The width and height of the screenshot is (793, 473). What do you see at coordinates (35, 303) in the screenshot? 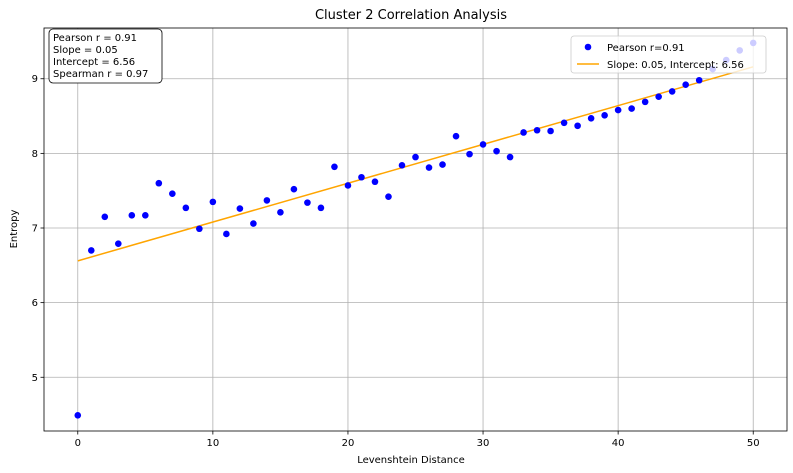
I see `y-tick-label: 6` at bounding box center [35, 303].